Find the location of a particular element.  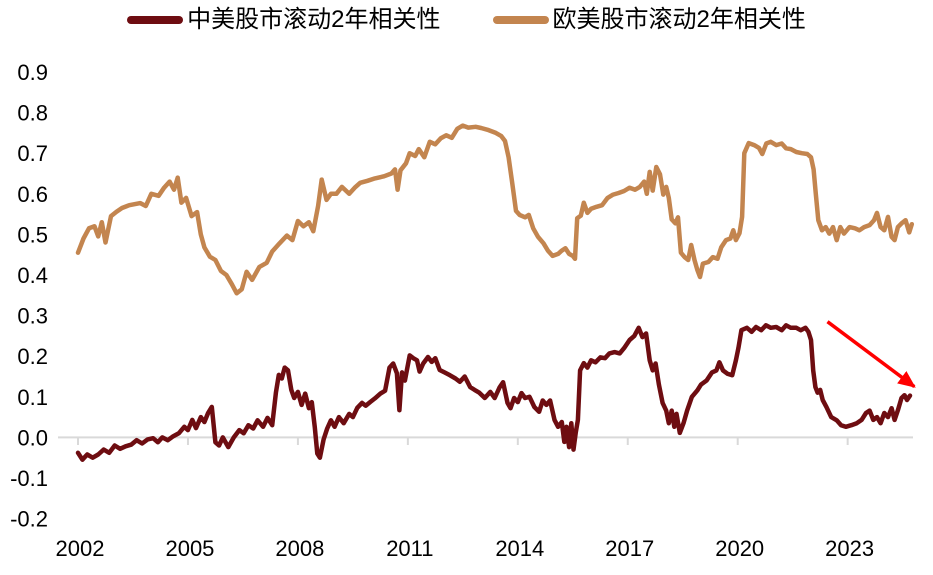

legend-item-cn-us: 中美股市滚动2年相关性 is located at coordinates (284, 19).